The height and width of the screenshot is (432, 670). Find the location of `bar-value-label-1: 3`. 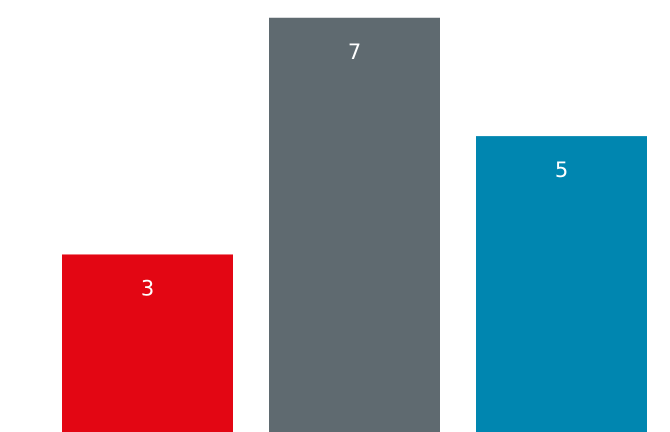

bar-value-label-1: 3 is located at coordinates (147, 288).